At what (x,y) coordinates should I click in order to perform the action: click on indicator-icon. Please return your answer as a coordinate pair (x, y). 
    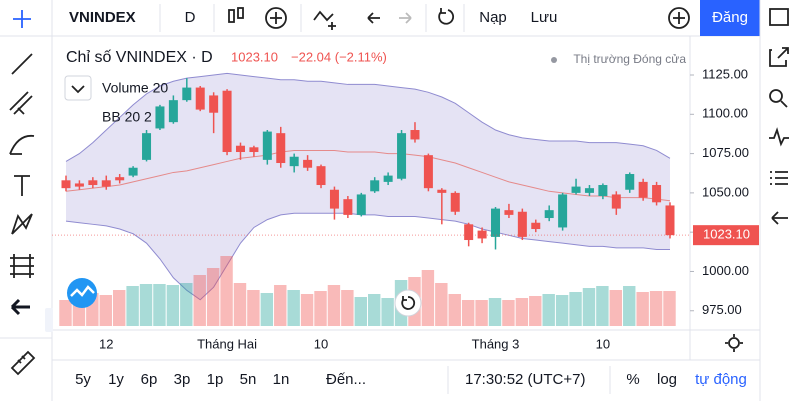
    Looking at the image, I should click on (276, 18).